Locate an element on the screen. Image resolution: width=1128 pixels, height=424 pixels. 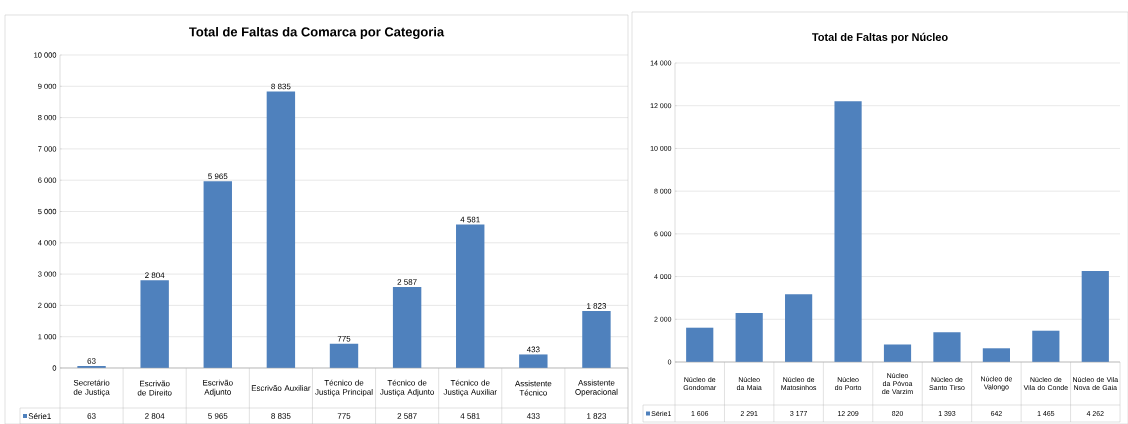
chart-title: Total de Faltas por Núcleo is located at coordinates (880, 38).